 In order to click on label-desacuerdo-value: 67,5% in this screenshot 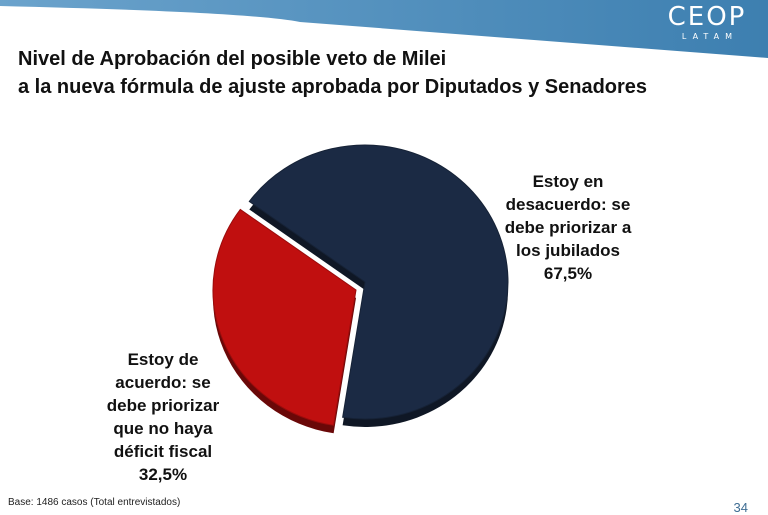, I will do `click(568, 273)`.